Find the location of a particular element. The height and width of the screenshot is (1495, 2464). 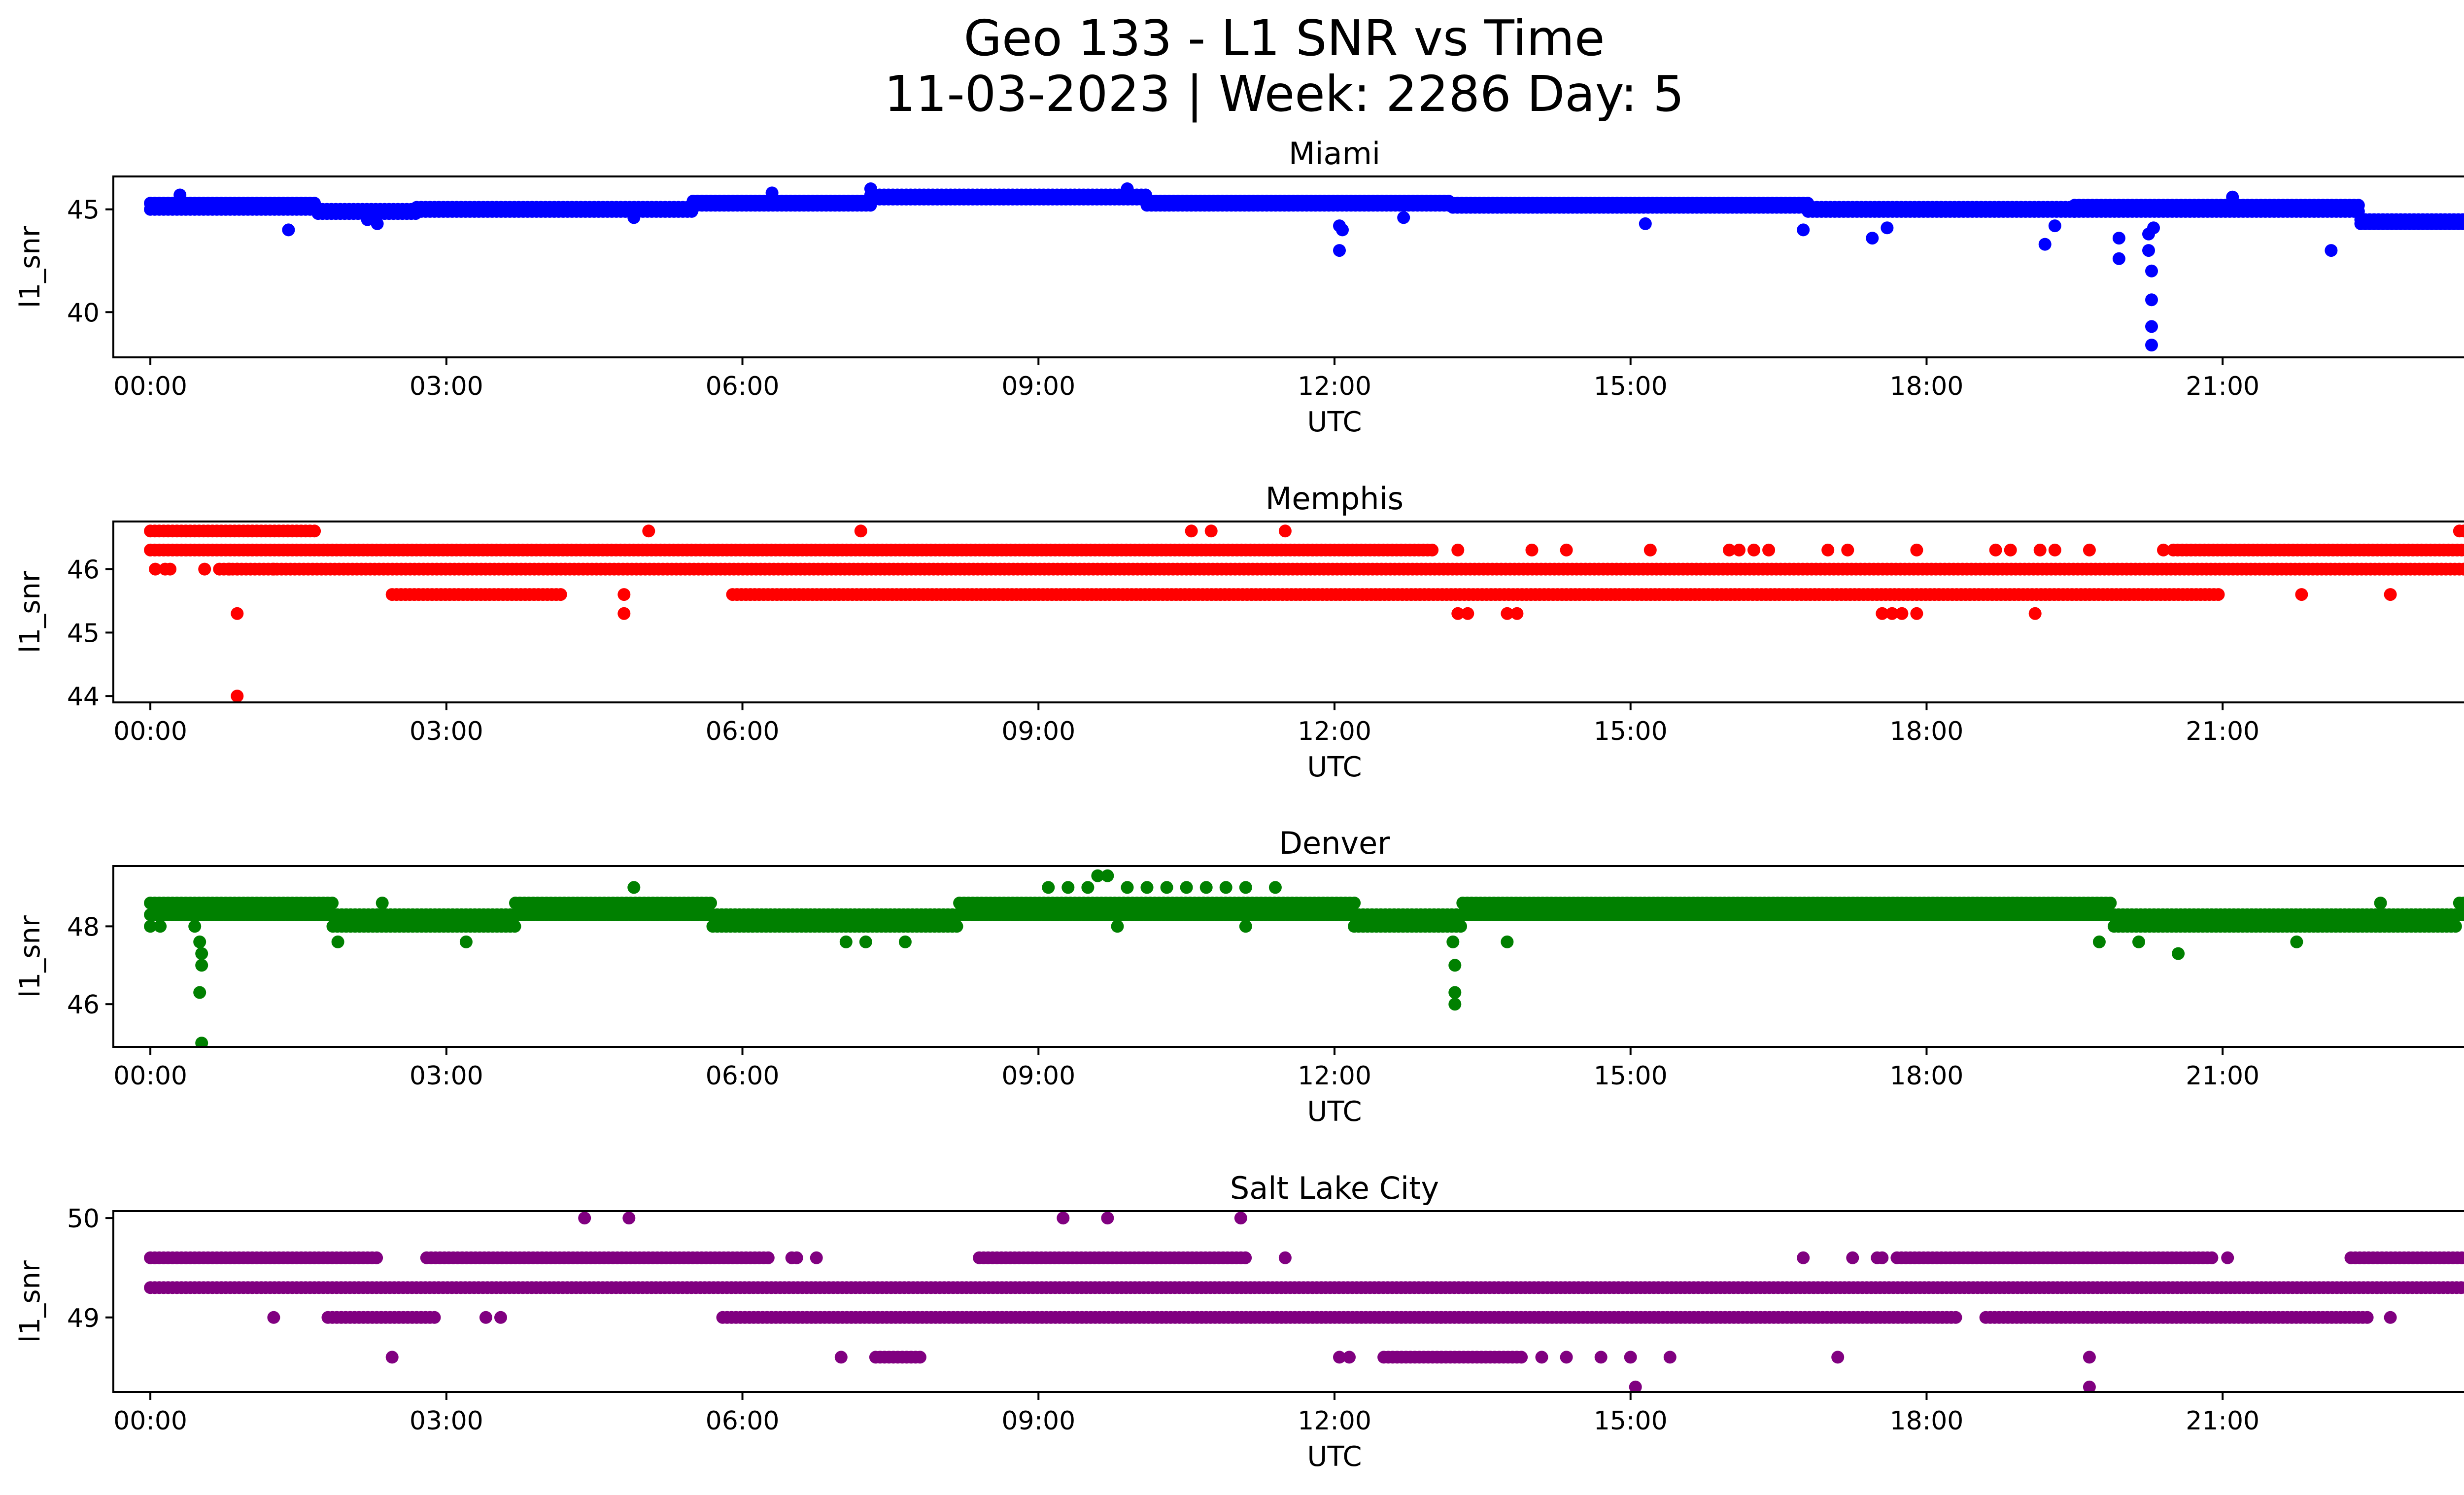

x-tick-label: 21:00 is located at coordinates (2222, 731).